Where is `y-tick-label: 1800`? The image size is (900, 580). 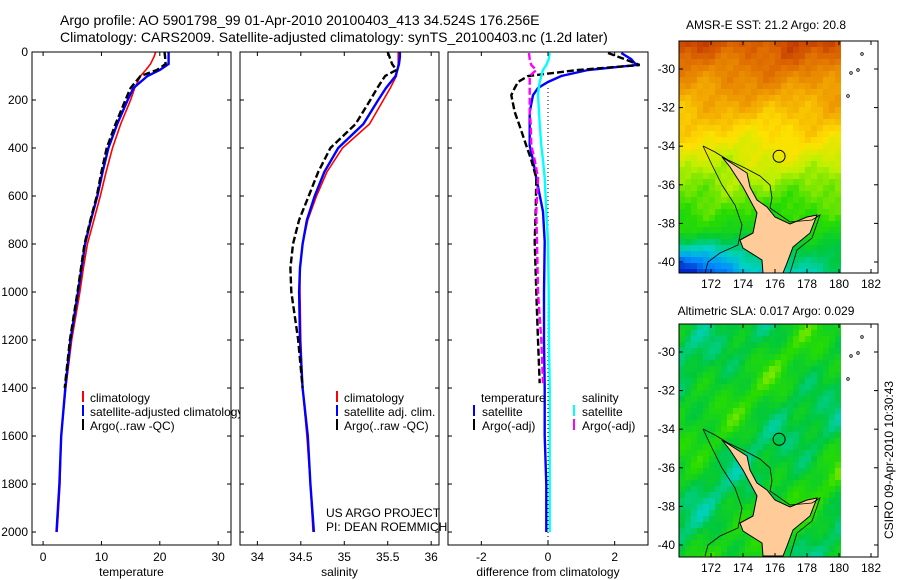 y-tick-label: 1800 is located at coordinates (14, 484).